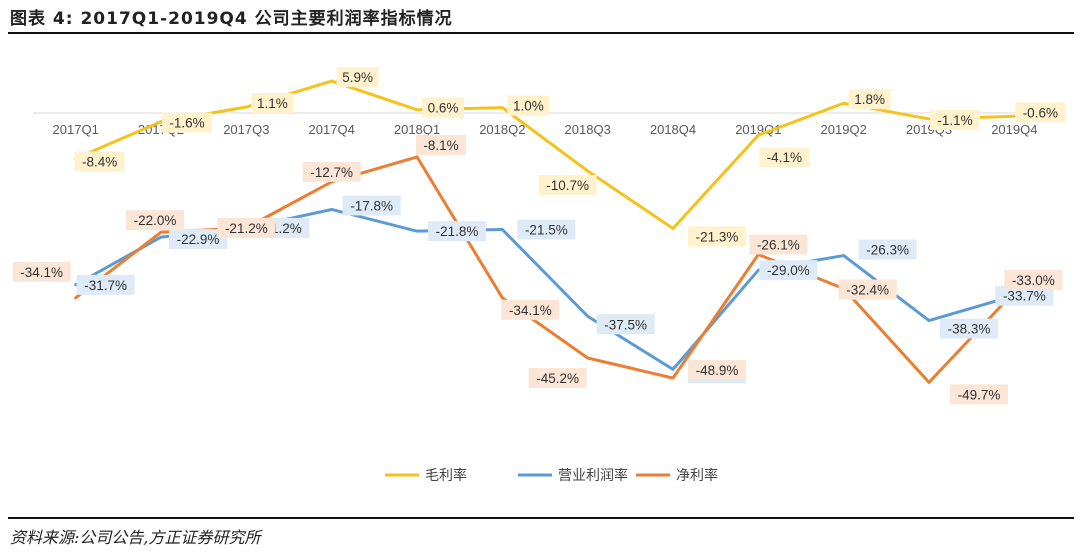 The image size is (1080, 552). Describe the element at coordinates (588, 129) in the screenshot. I see `x-tick-label: 2018Q3` at that location.